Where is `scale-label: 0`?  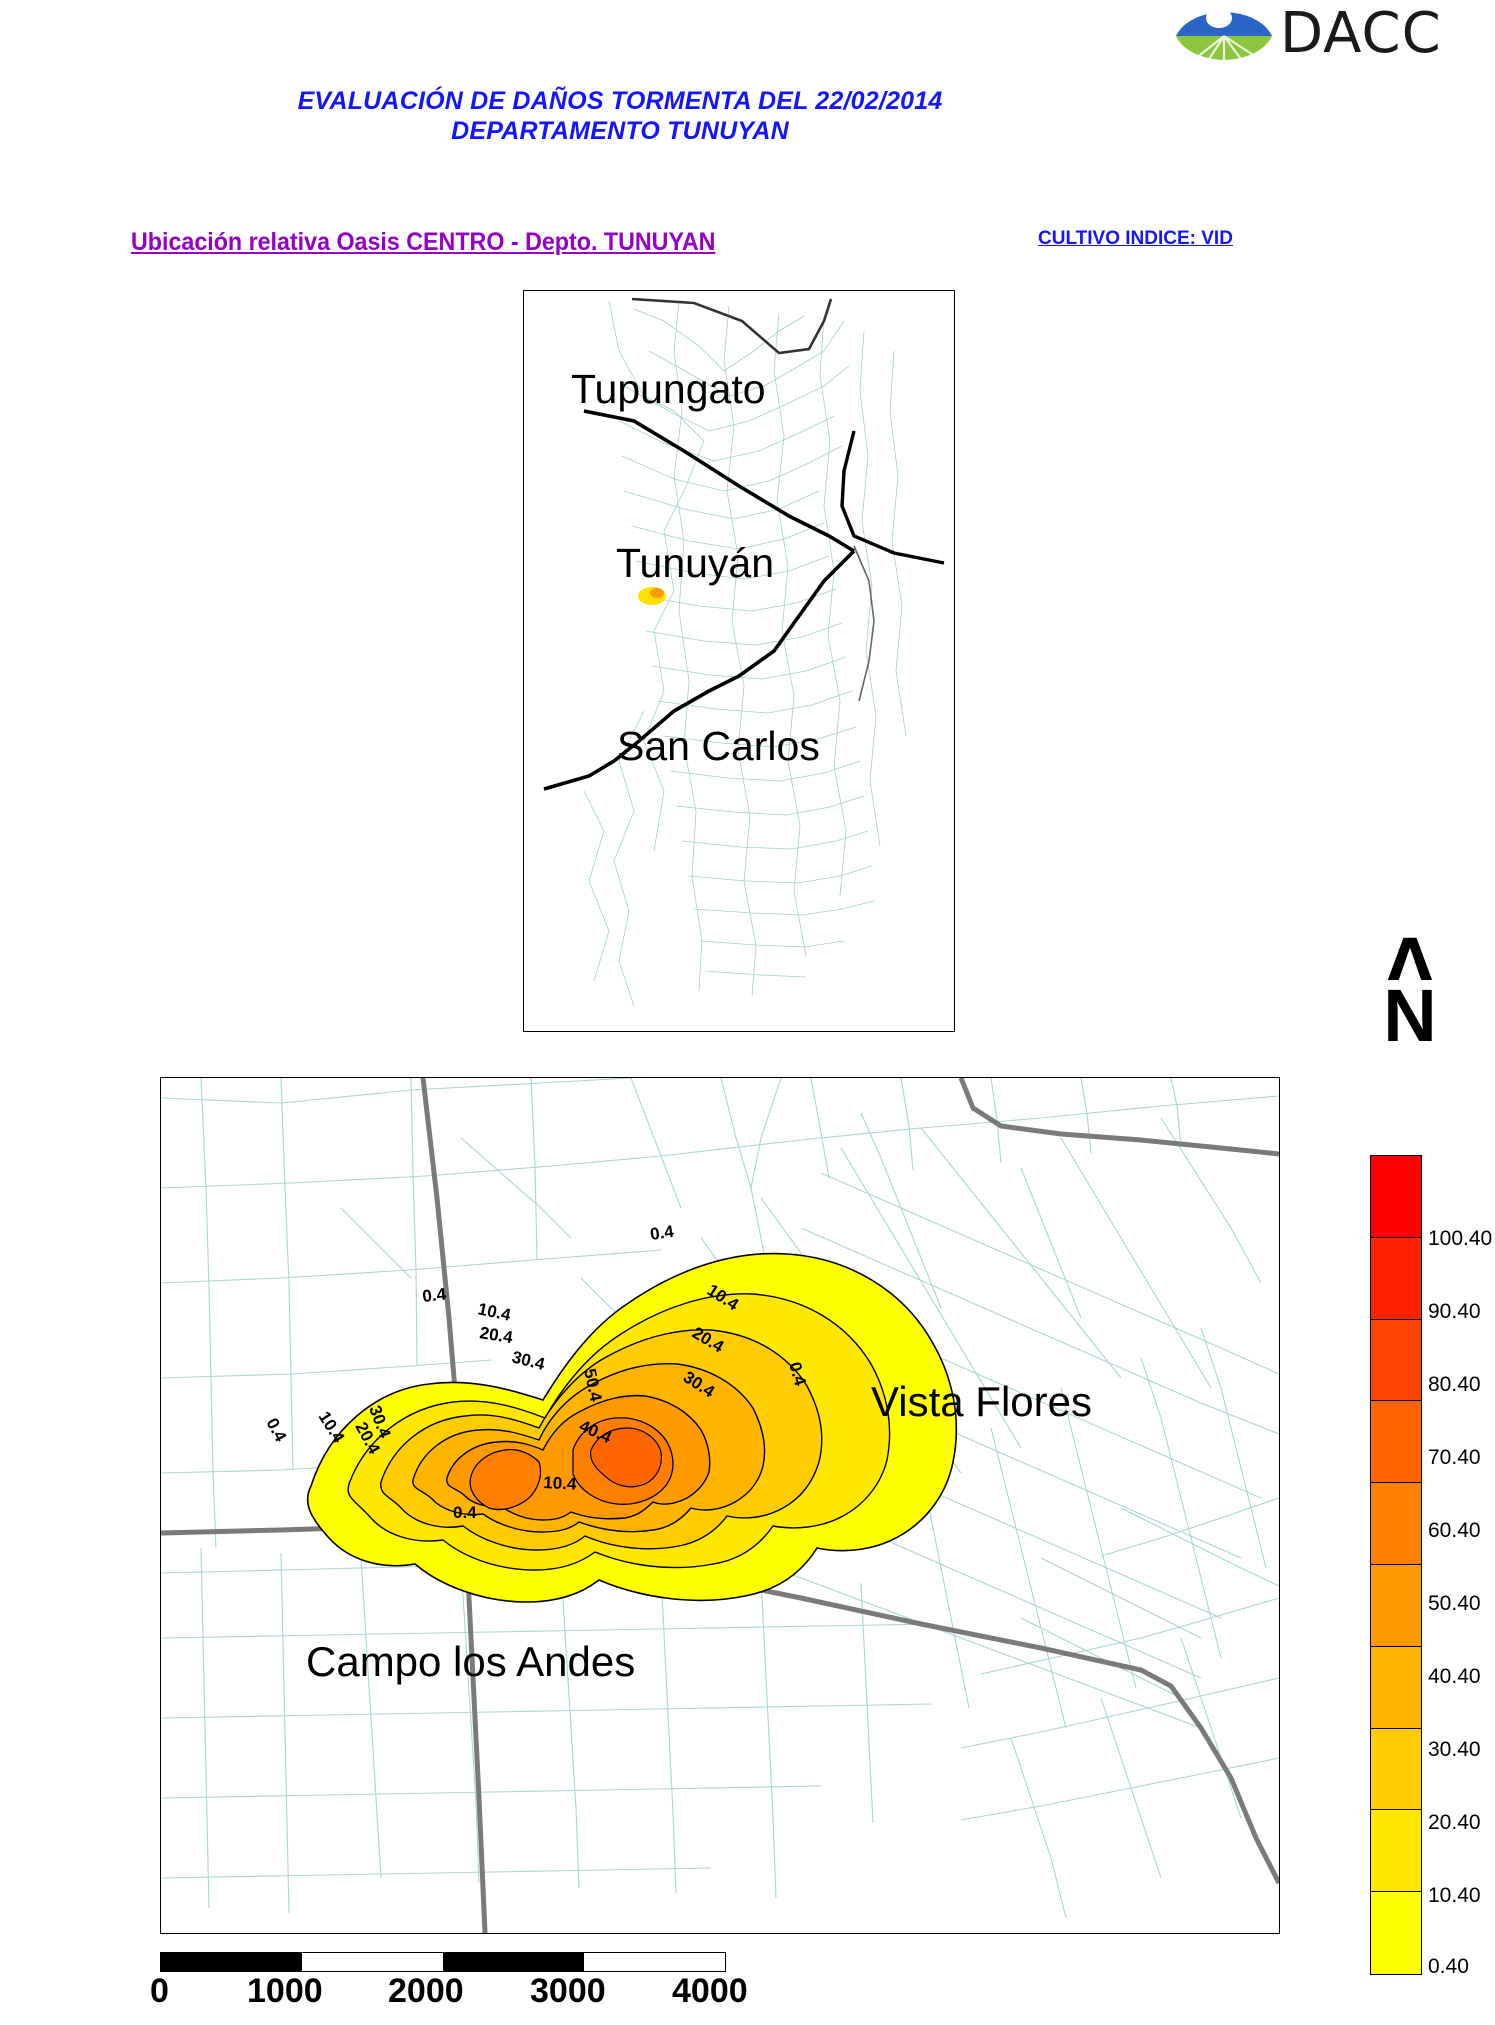 scale-label: 0 is located at coordinates (159, 1991).